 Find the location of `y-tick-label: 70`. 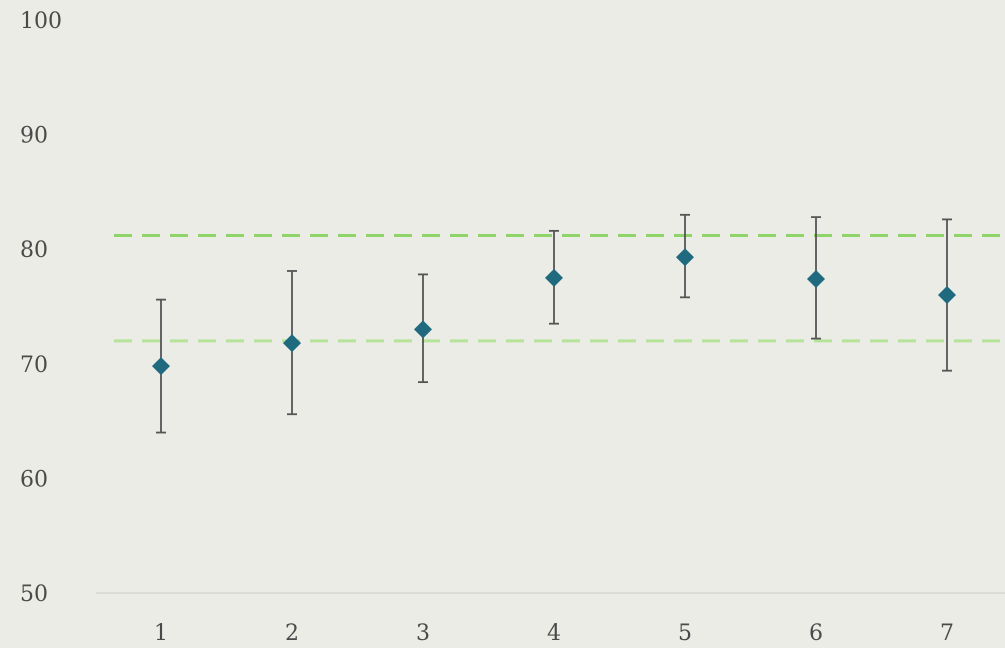

y-tick-label: 70 is located at coordinates (34, 365).